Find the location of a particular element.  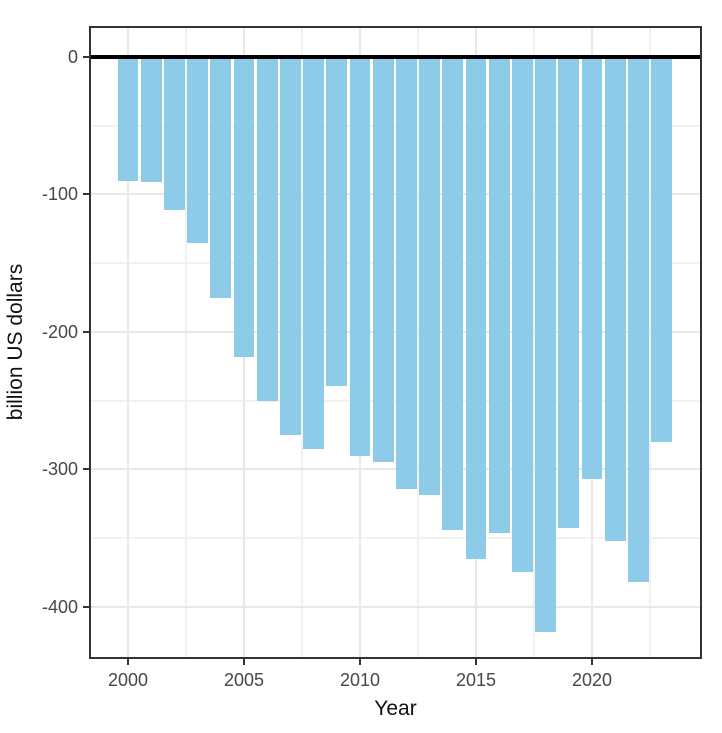

bar-2004 is located at coordinates (221, 177).